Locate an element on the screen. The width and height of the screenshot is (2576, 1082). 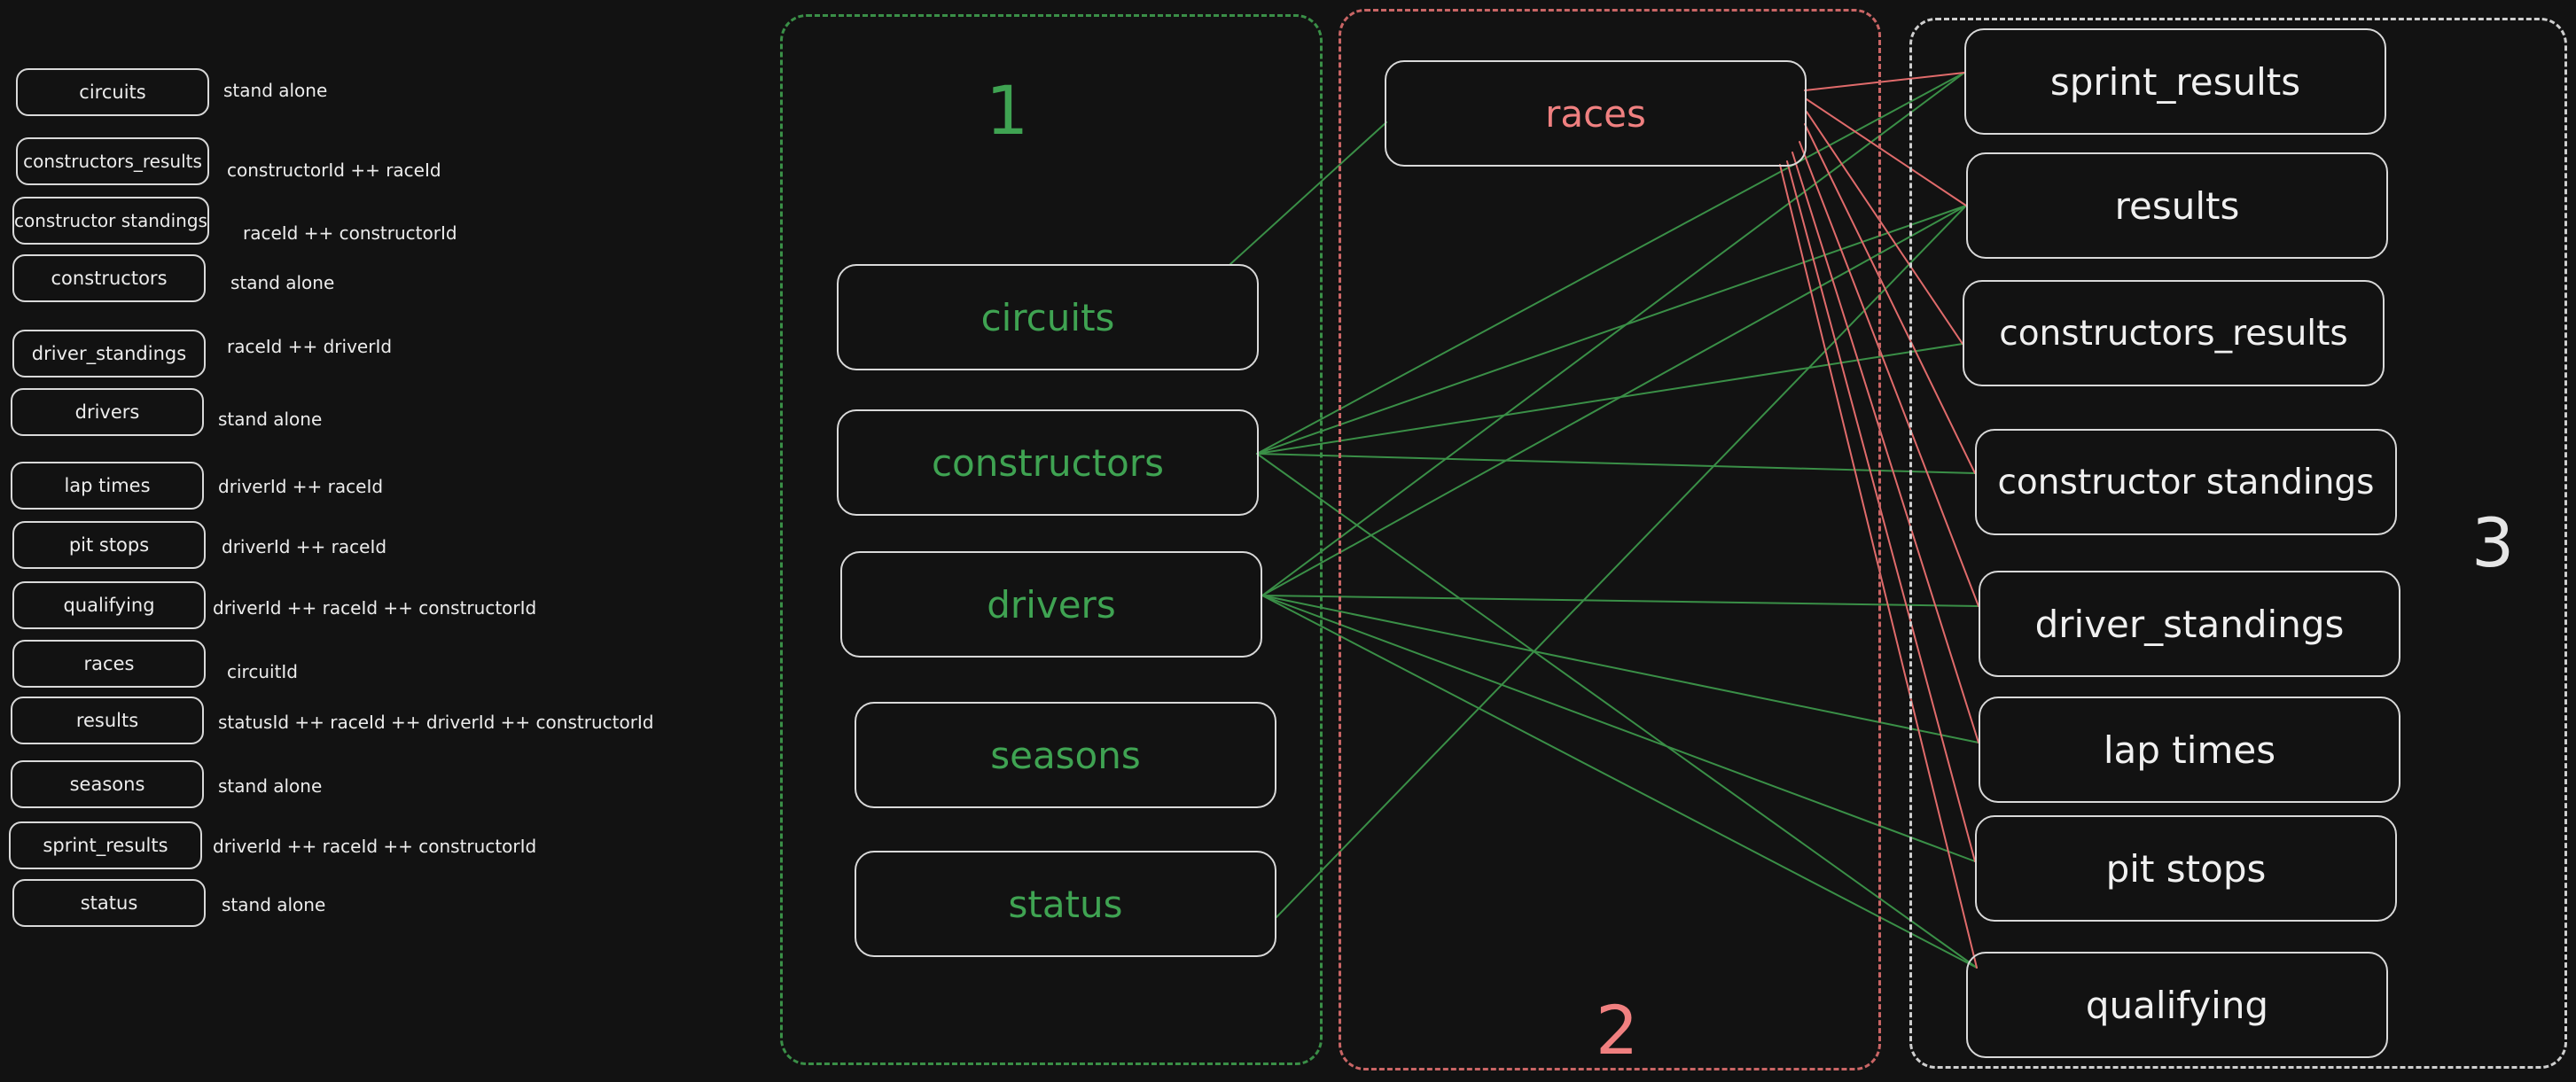
legend-box-constructors: constructors is located at coordinates (109, 278).